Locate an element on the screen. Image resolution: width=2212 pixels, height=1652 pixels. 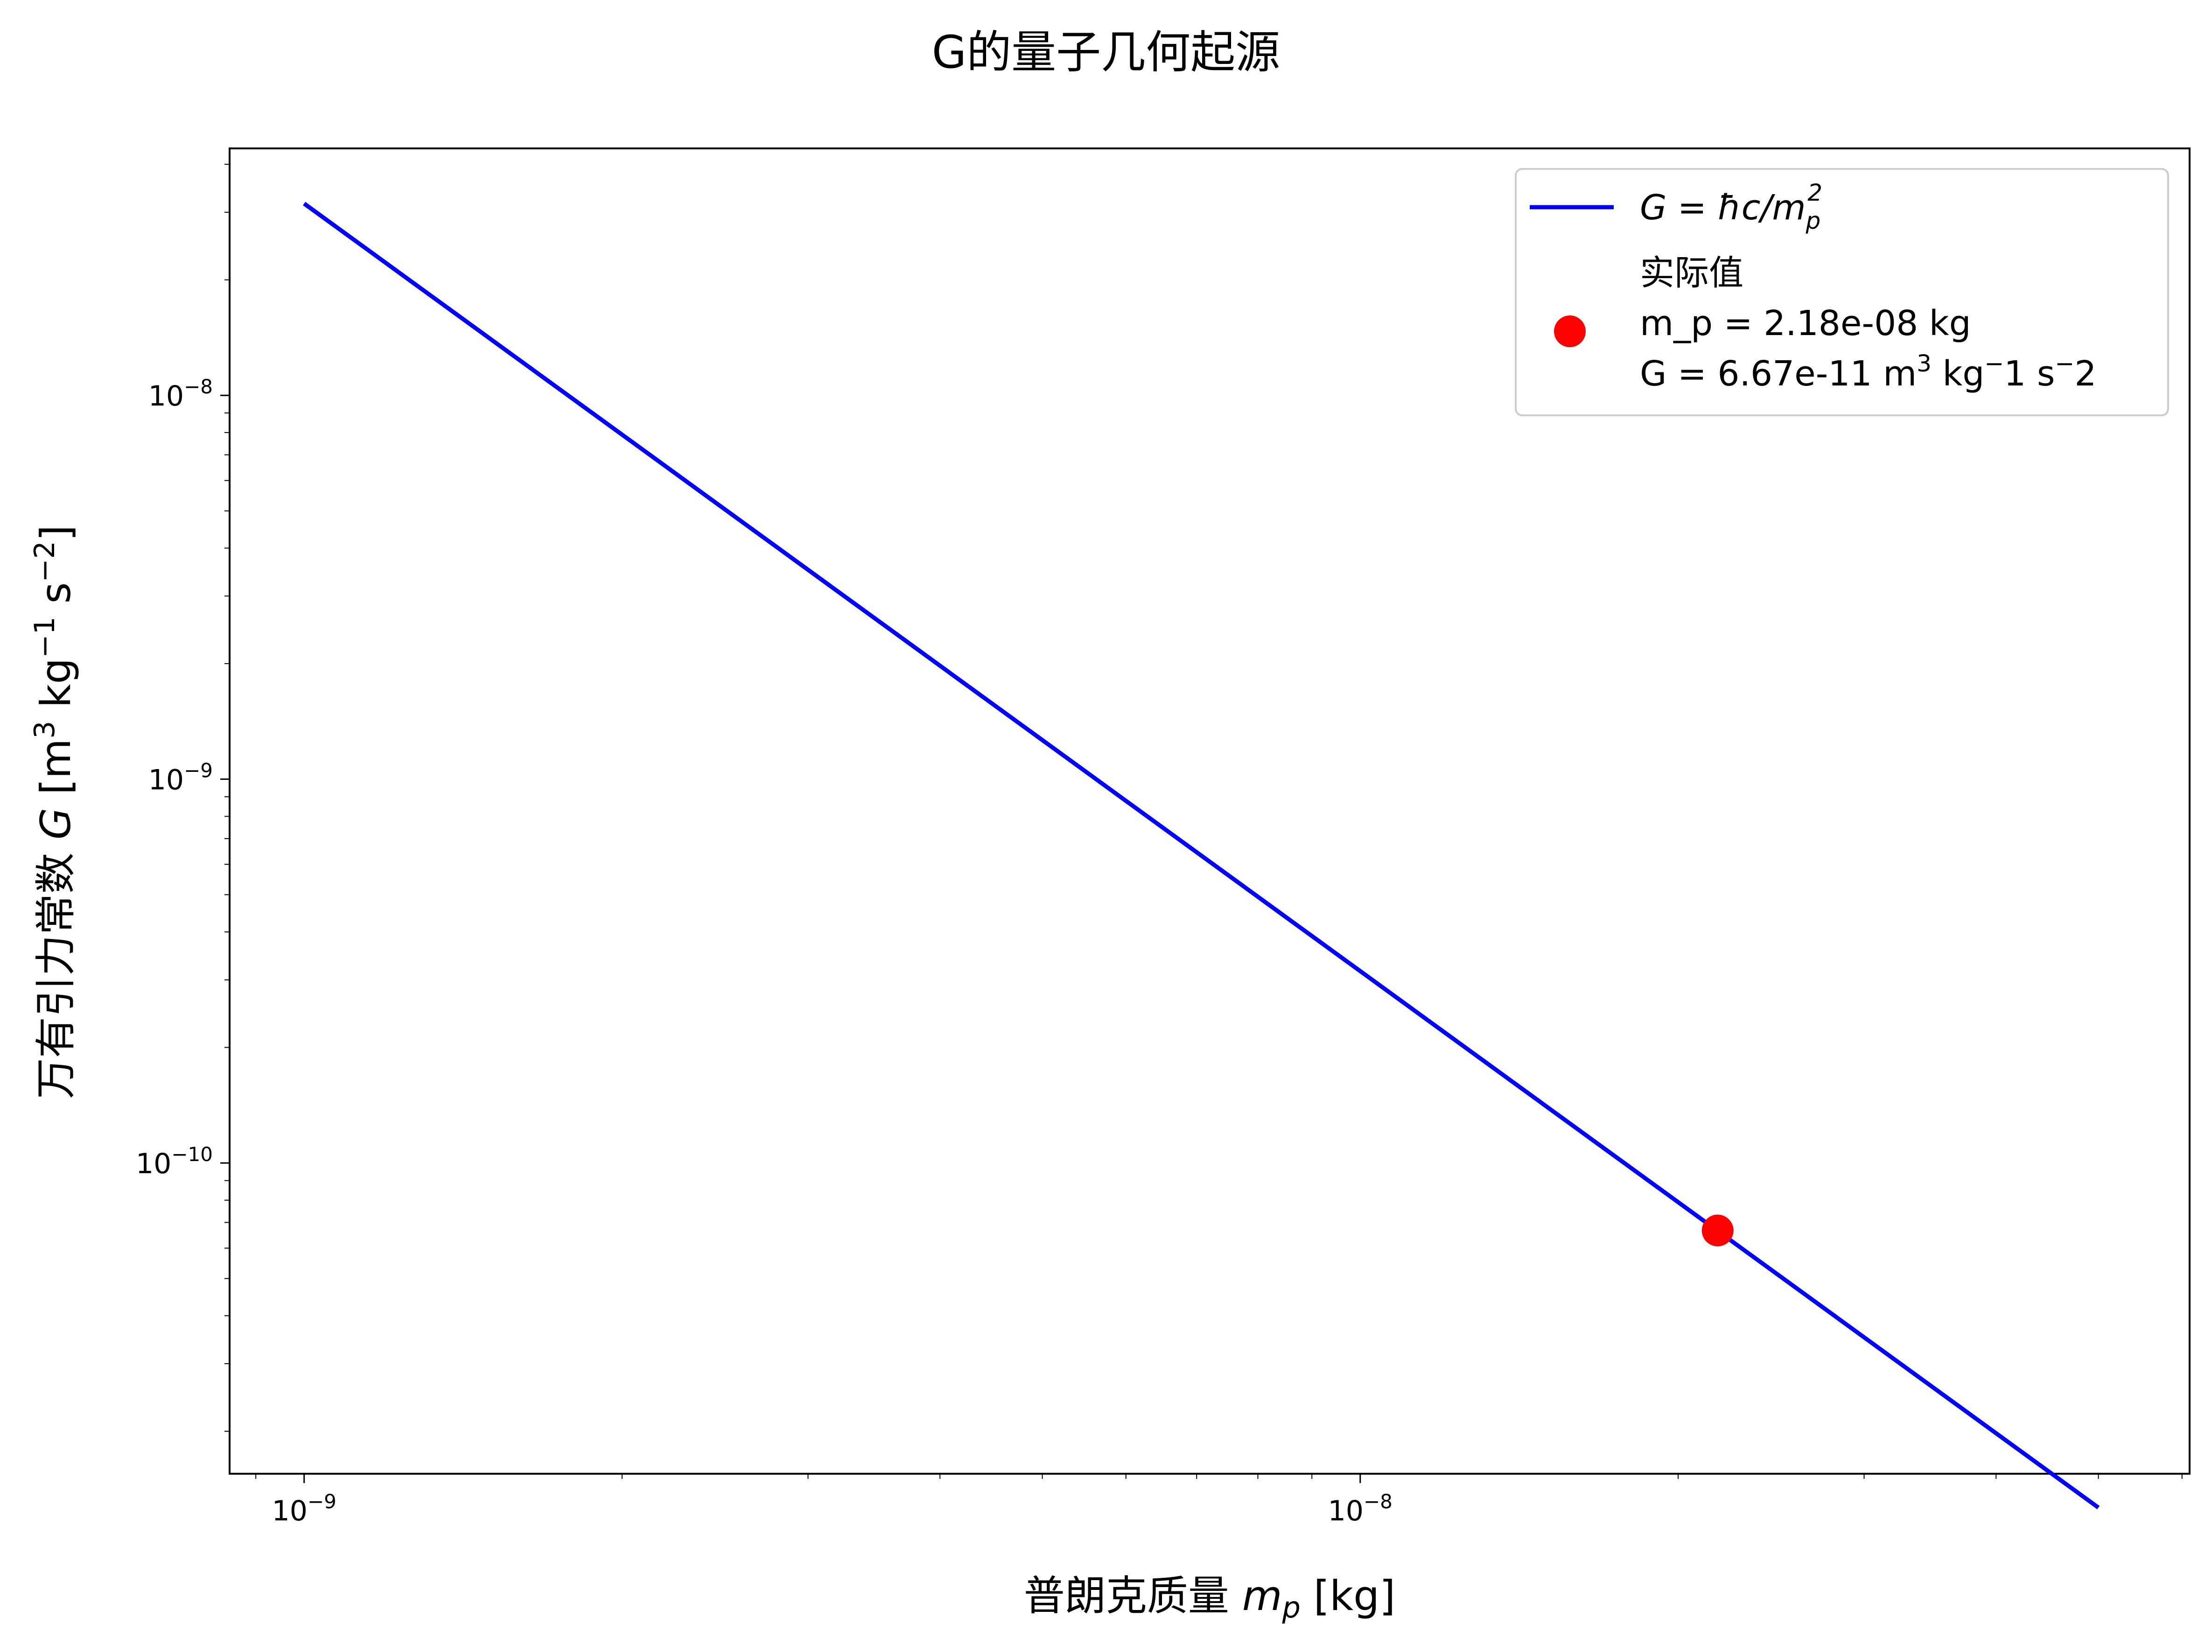
y-tick-label: 10⁻⁹ is located at coordinates (180, 778).